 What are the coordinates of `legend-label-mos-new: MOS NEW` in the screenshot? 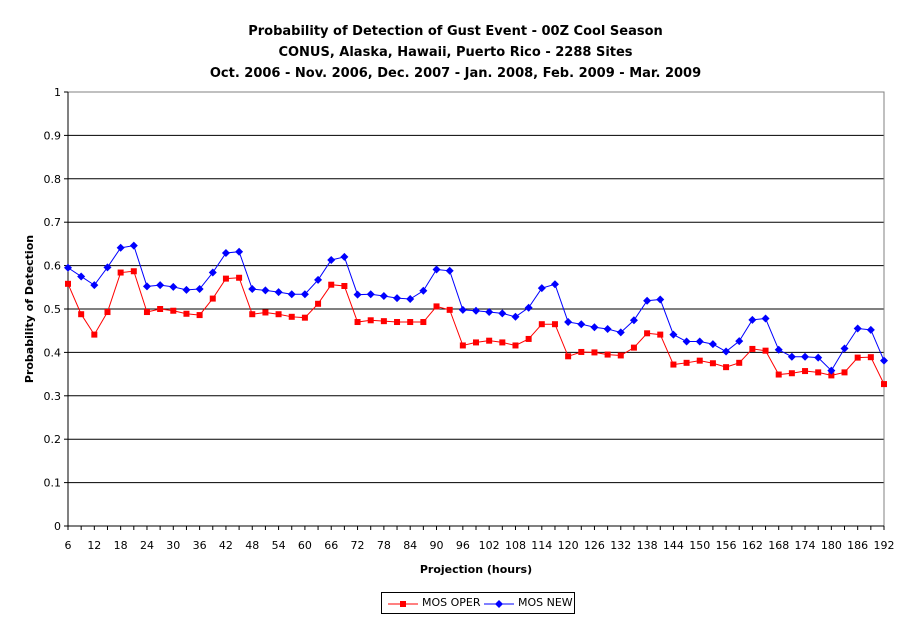 It's located at (545, 602).